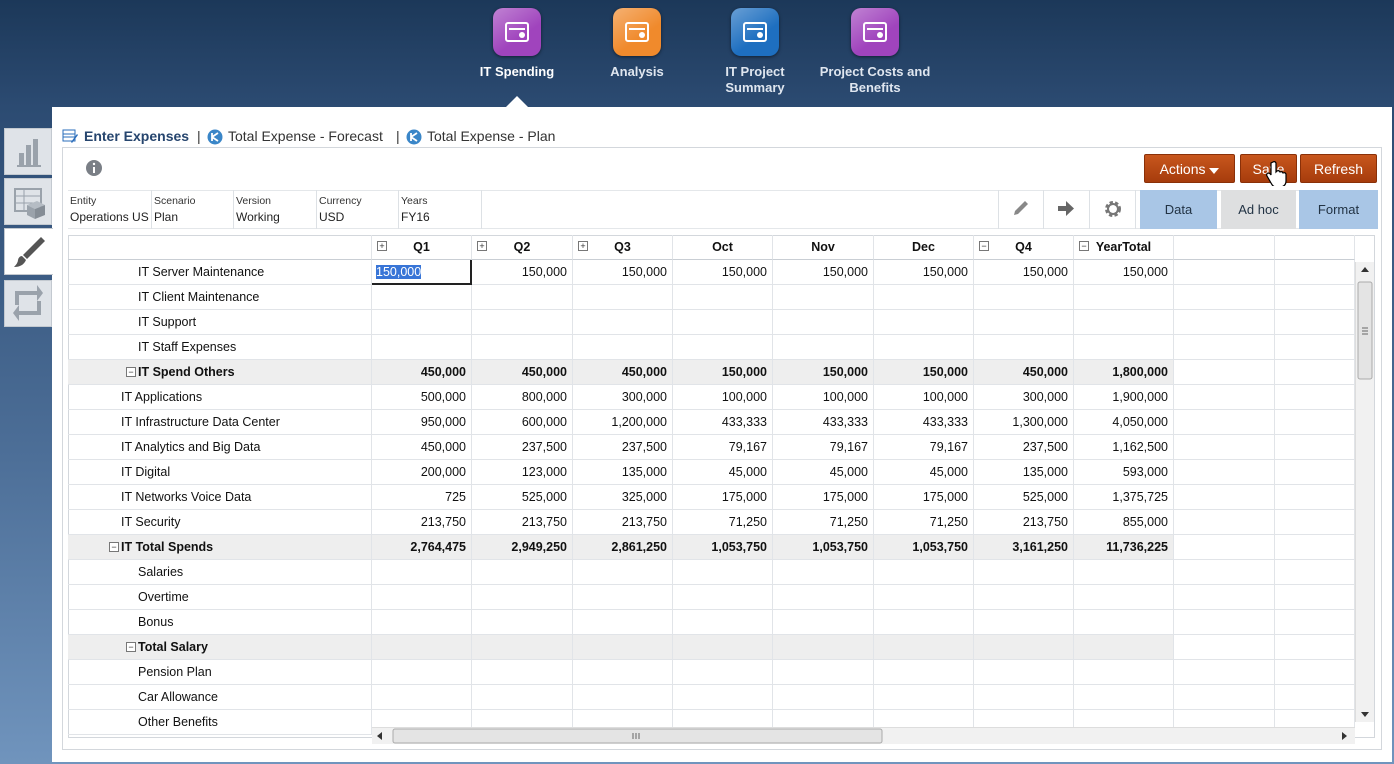 Image resolution: width=1394 pixels, height=764 pixels. I want to click on data-cell: 135,000, so click(623, 472).